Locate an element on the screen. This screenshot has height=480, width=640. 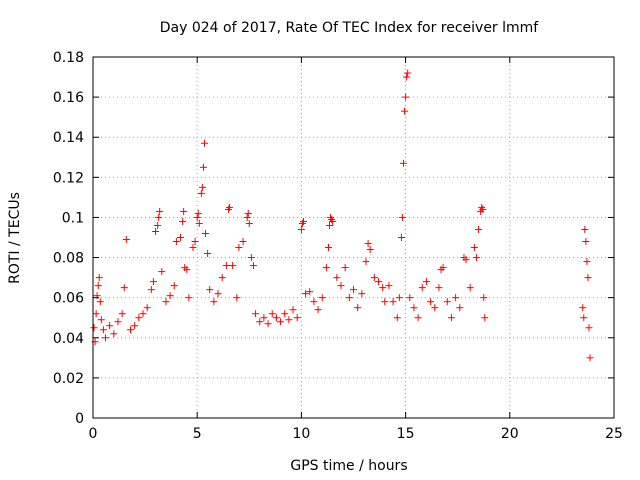
x-tick-label: 15 is located at coordinates (406, 434).